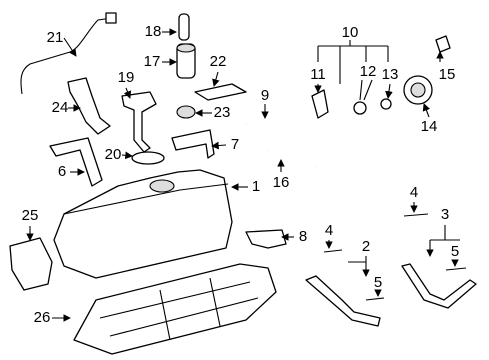 This screenshot has height=360, width=489. What do you see at coordinates (445, 214) in the screenshot?
I see `callout-number: 3` at bounding box center [445, 214].